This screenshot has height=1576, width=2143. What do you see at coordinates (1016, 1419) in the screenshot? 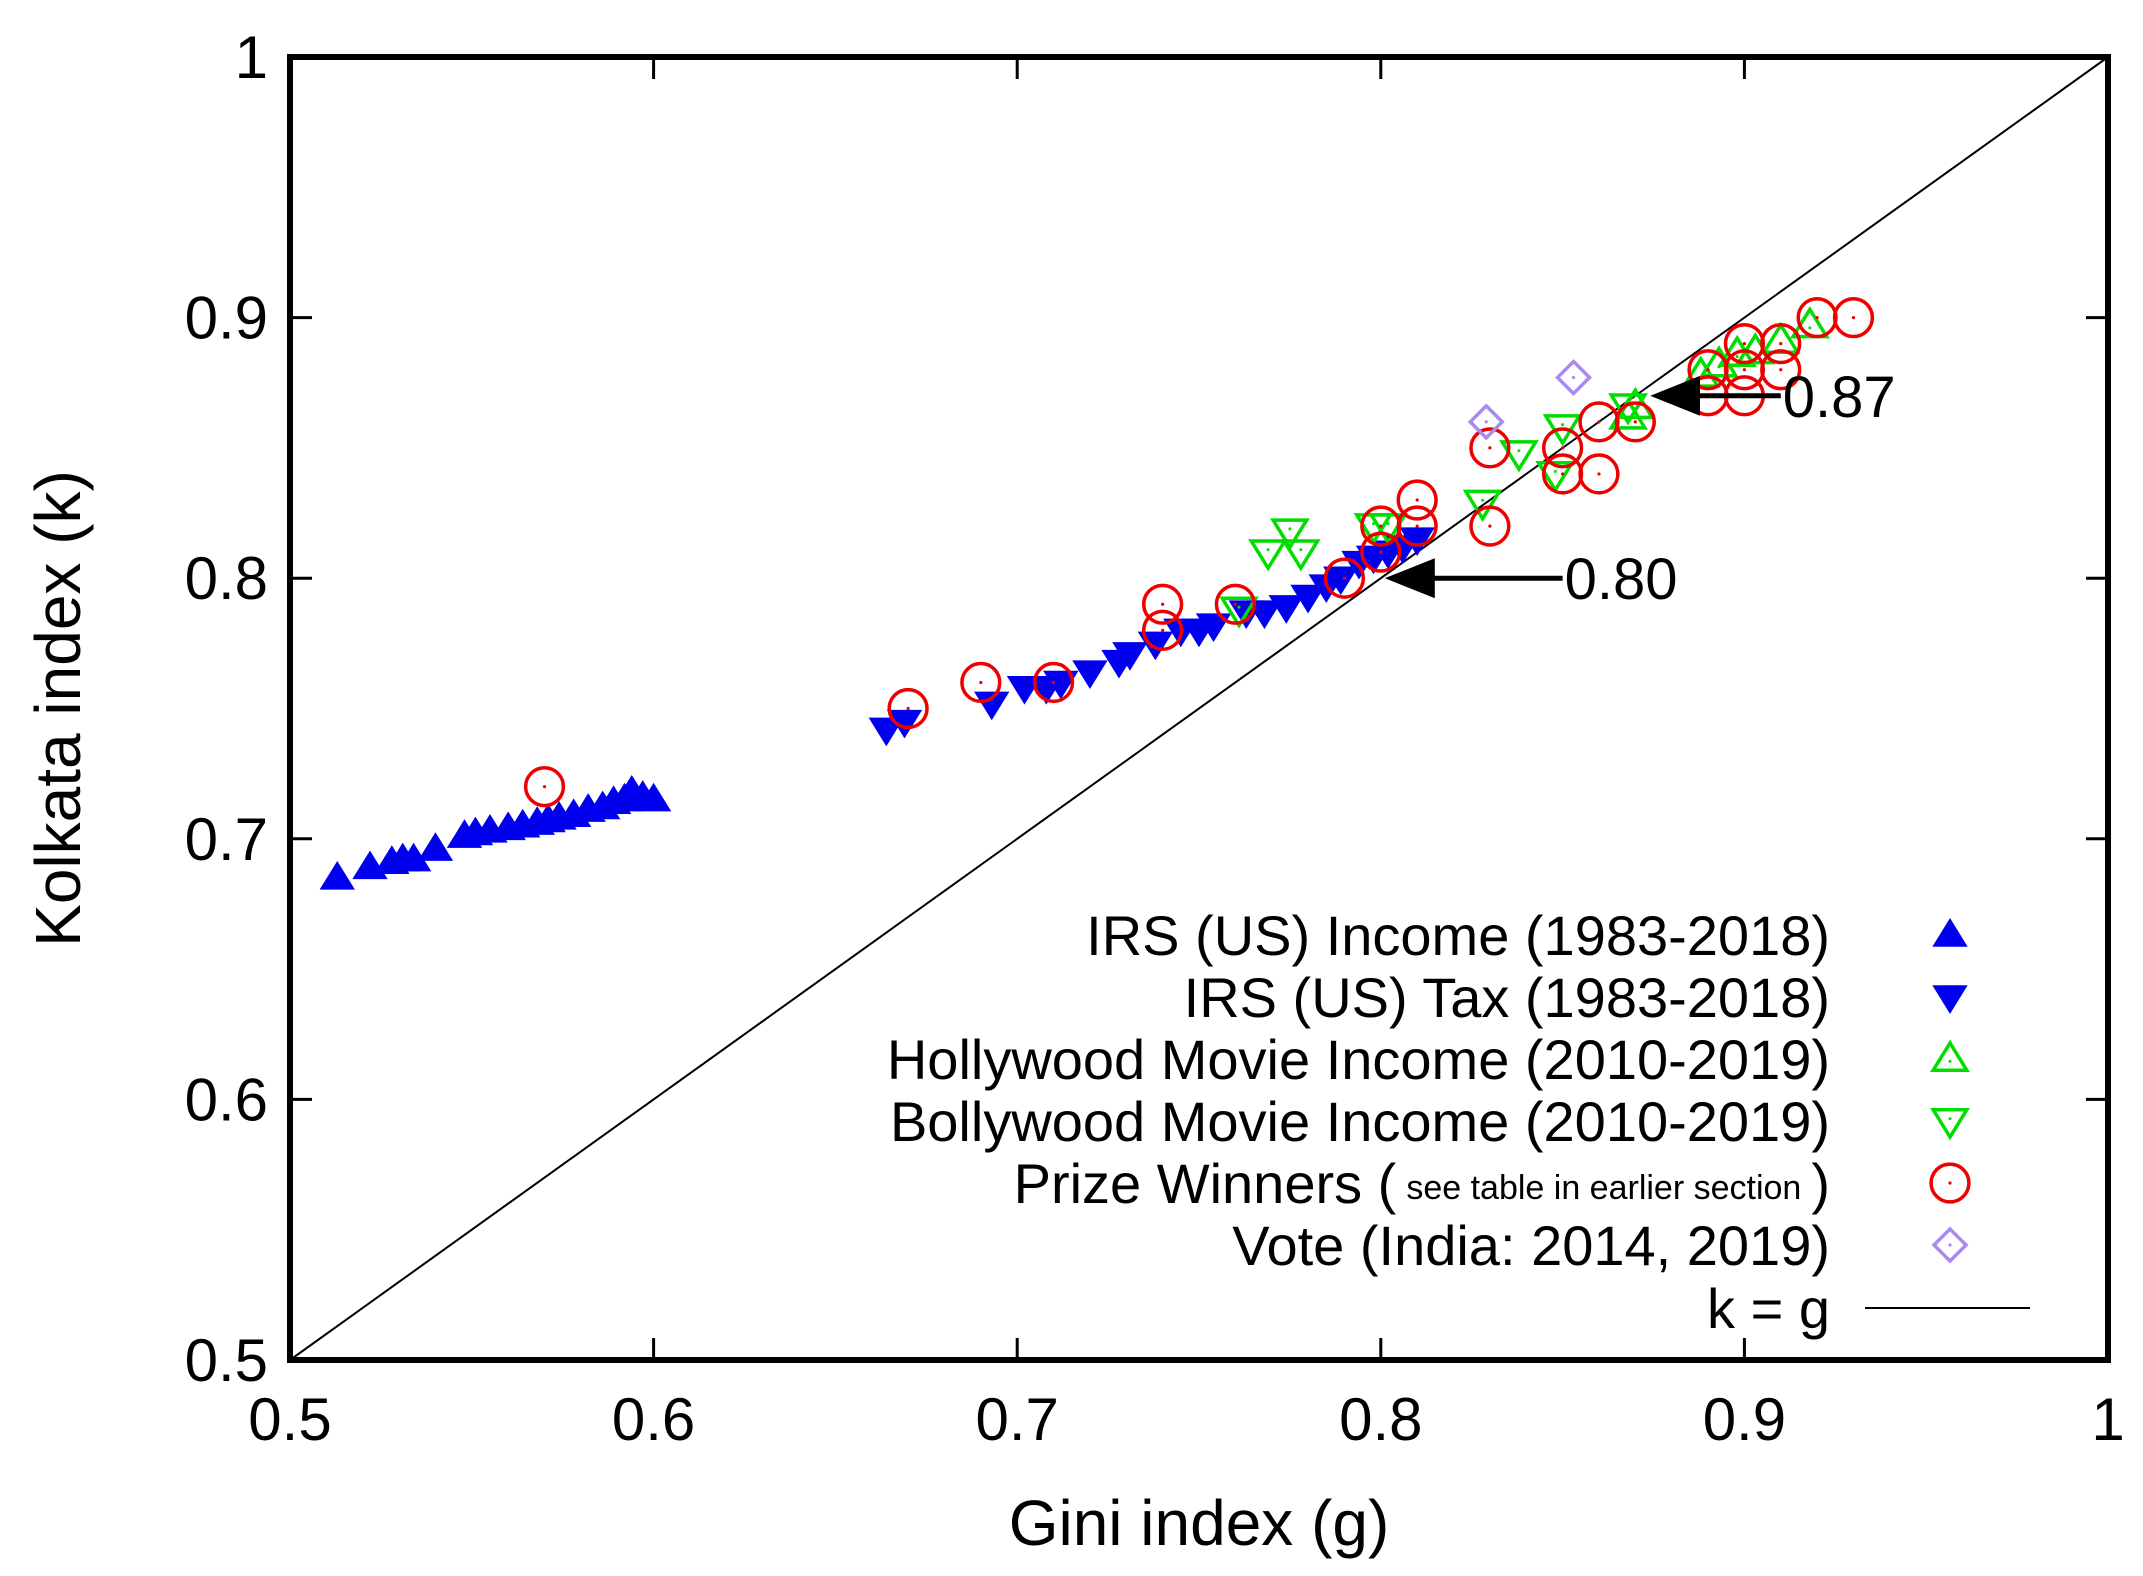
I see `x-tick-label: 0.7` at bounding box center [1016, 1419].